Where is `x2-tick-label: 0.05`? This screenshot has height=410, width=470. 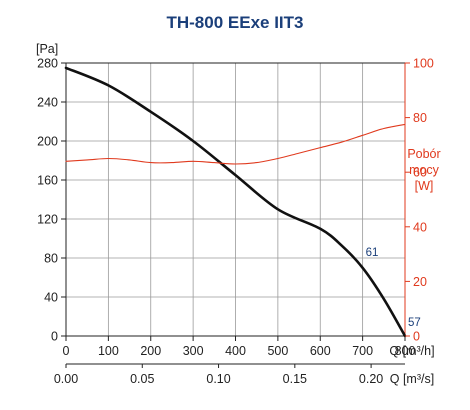 x2-tick-label: 0.05 is located at coordinates (142, 379).